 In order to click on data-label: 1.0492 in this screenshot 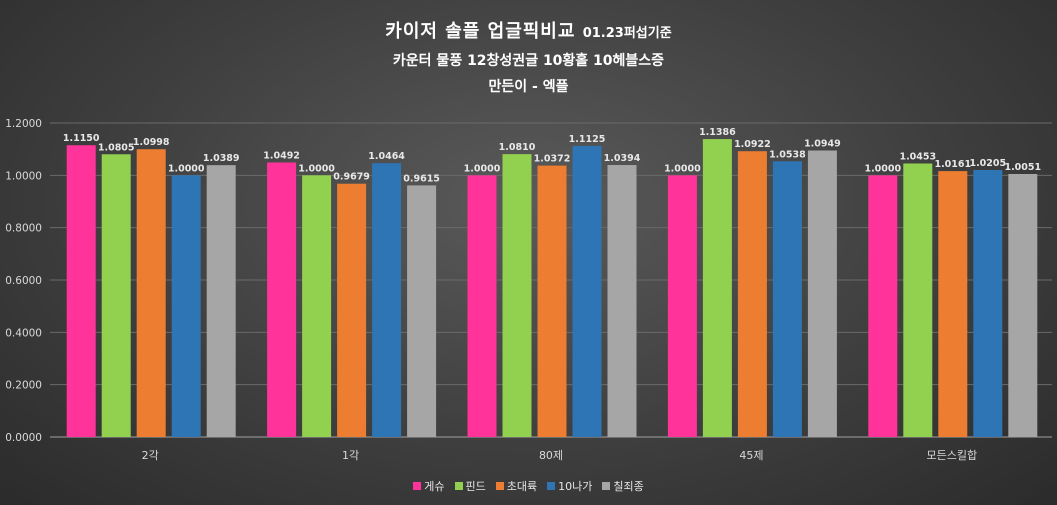, I will do `click(281, 155)`.